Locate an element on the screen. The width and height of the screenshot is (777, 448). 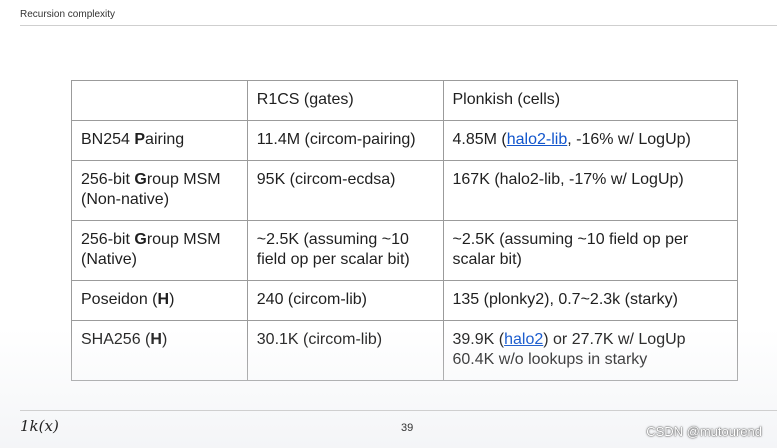
plonkish-cell: 4.85M (halo2-lib, -16% w/ LogUp) is located at coordinates (590, 140).